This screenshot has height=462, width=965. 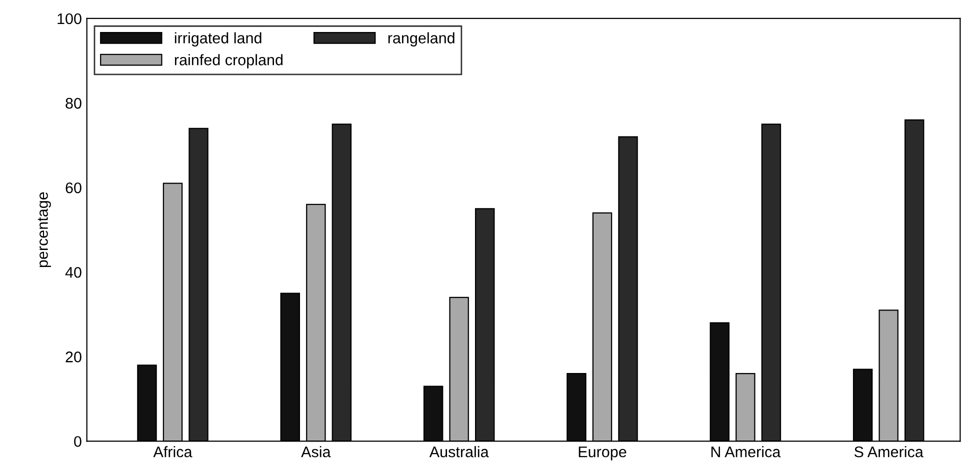 What do you see at coordinates (218, 39) in the screenshot?
I see `legend-label: irrigated land` at bounding box center [218, 39].